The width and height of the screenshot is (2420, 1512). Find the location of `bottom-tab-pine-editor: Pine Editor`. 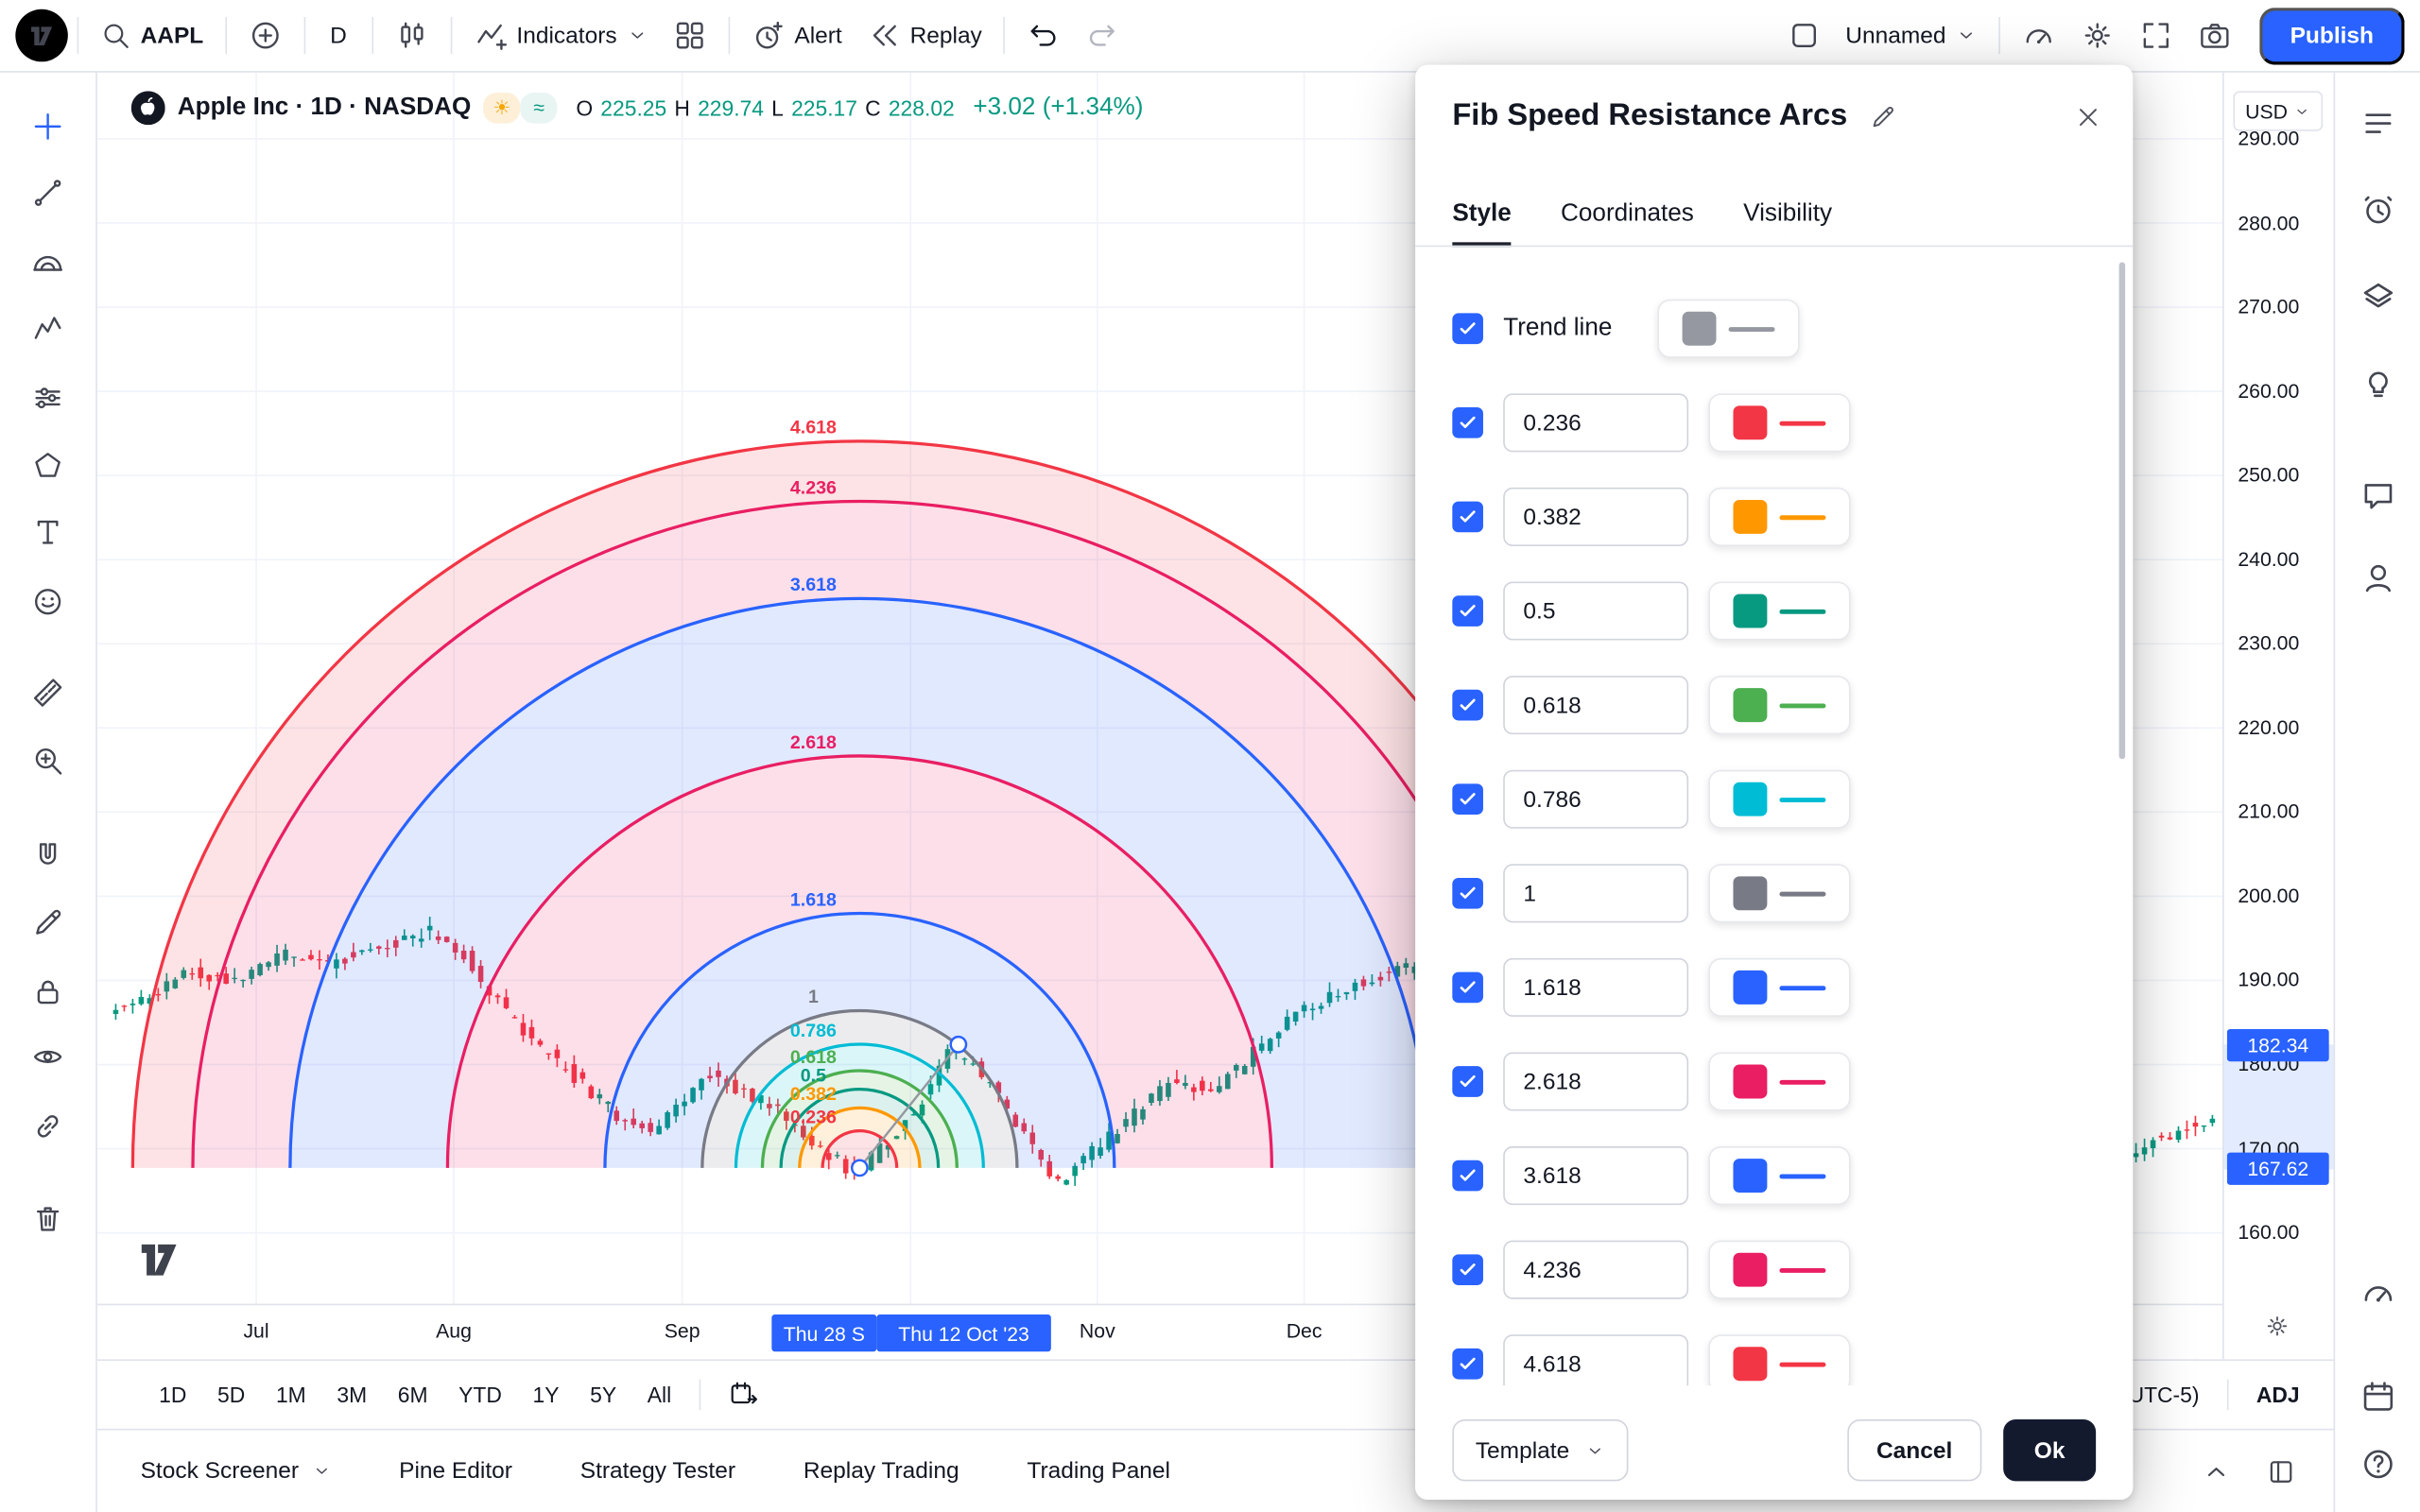

bottom-tab-pine-editor: Pine Editor is located at coordinates (455, 1471).